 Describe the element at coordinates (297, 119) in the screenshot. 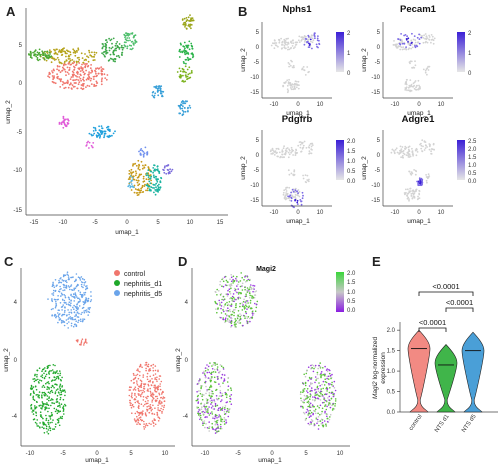

I see `feature-plot-title: Pdgfrb` at that location.